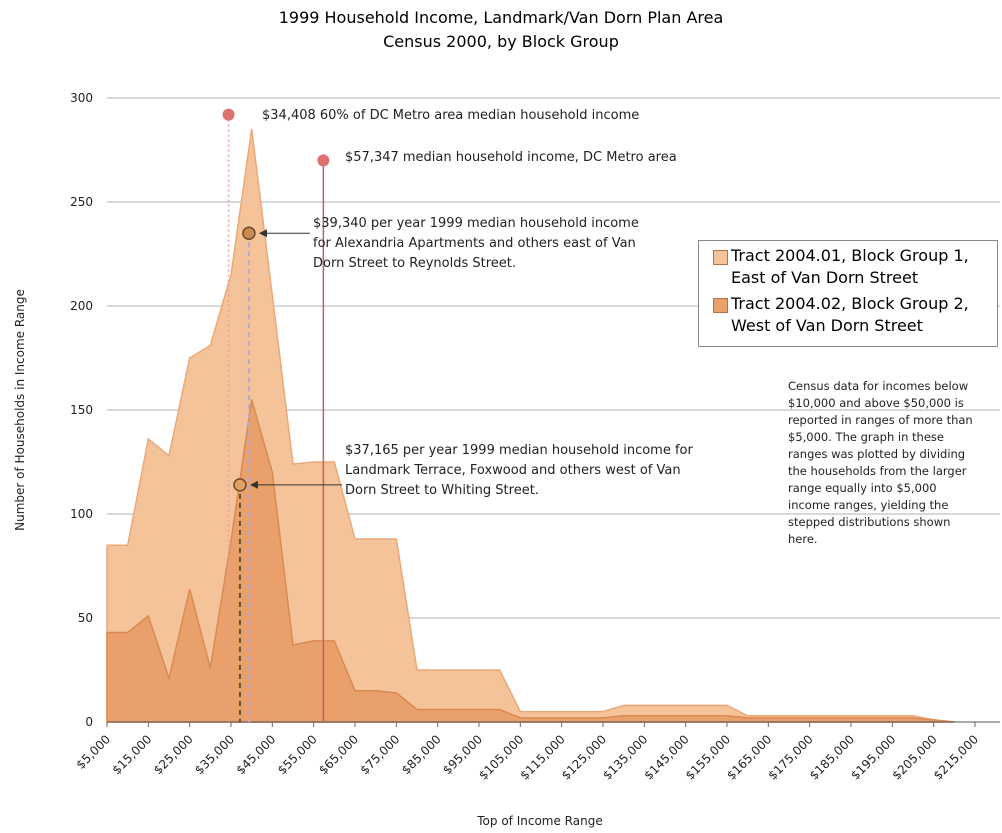 This screenshot has width=1002, height=833. What do you see at coordinates (539, 821) in the screenshot?
I see `x-axis-label: Top of Income Range` at bounding box center [539, 821].